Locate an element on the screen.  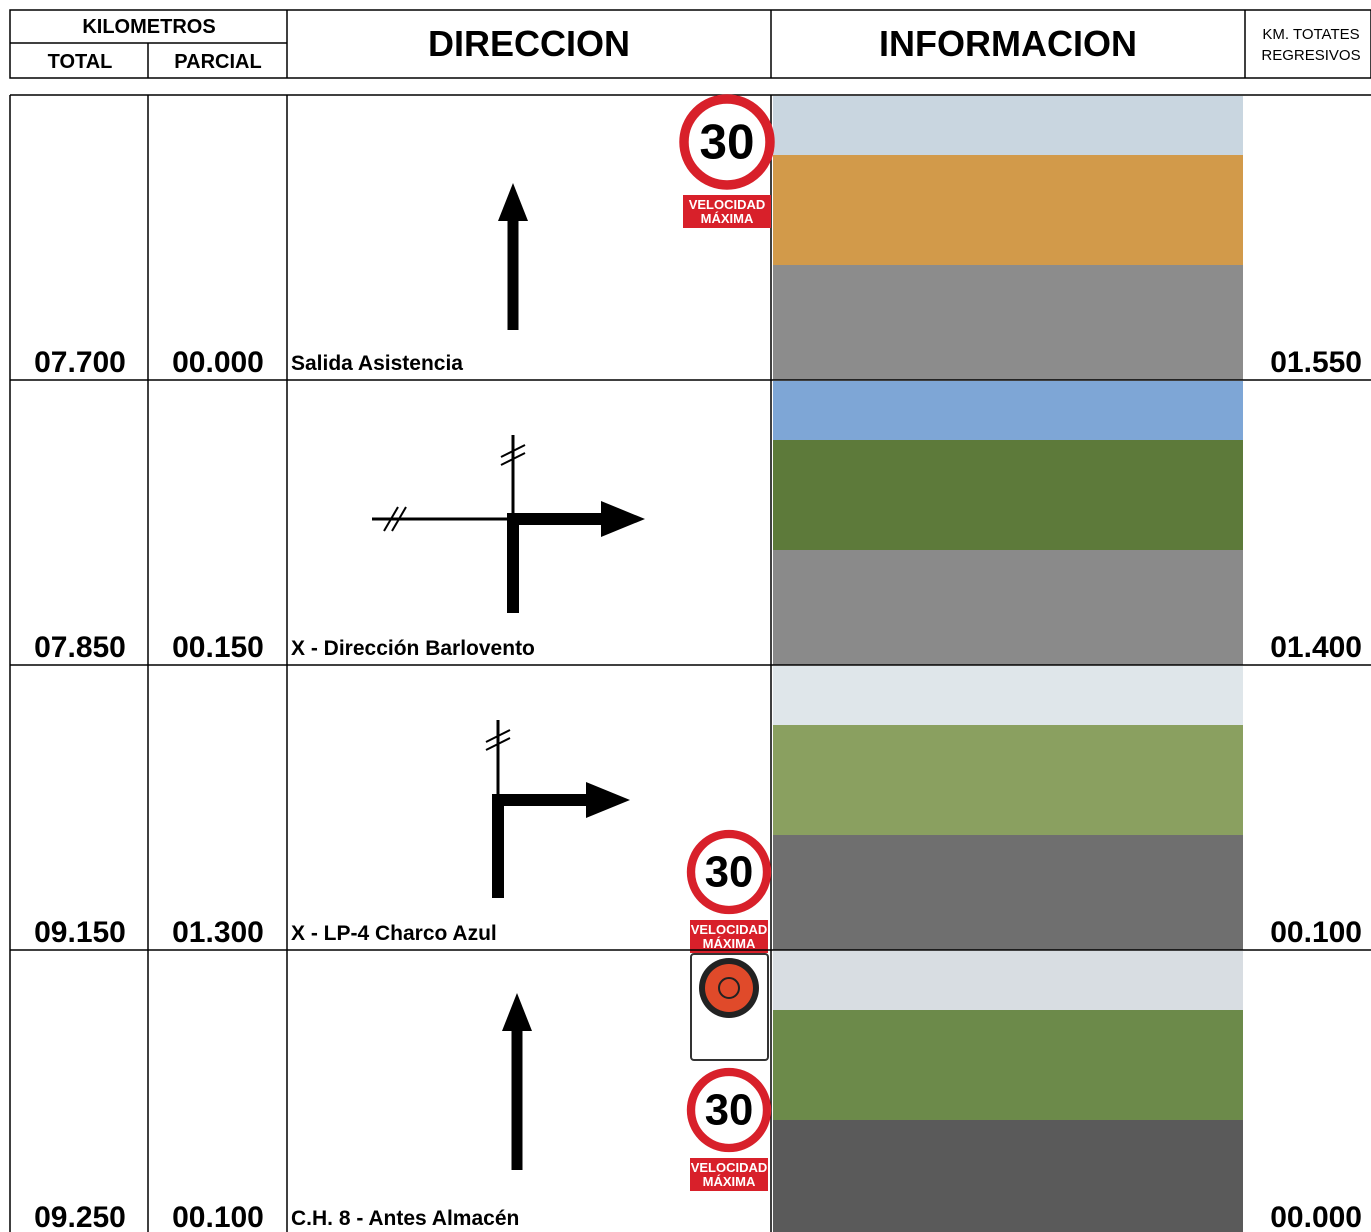
km-total: 07.850 is located at coordinates (80, 647).